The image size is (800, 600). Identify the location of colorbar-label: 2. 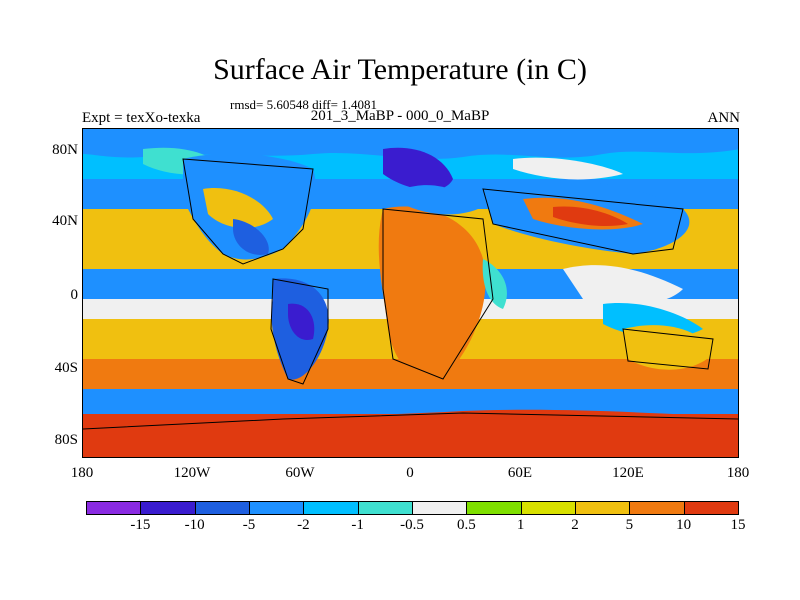
(575, 525).